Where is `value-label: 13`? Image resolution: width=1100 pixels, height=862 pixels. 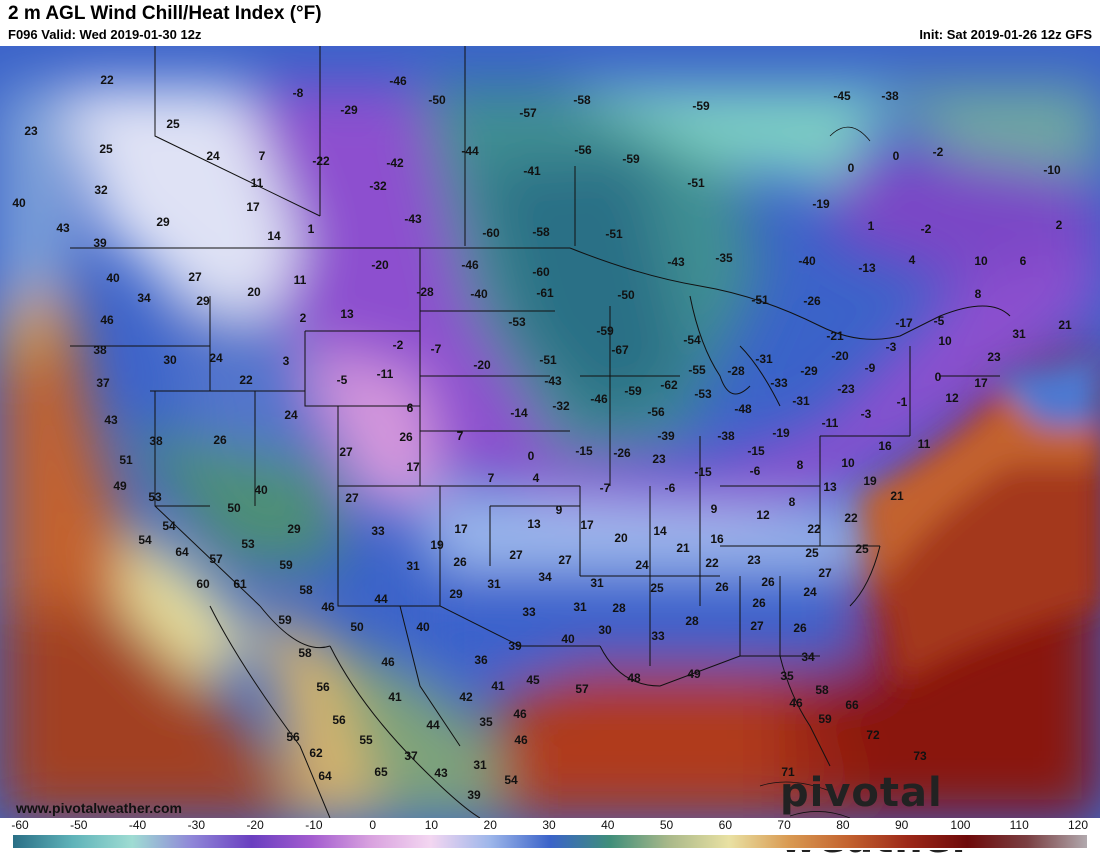
value-label: 13 is located at coordinates (830, 487).